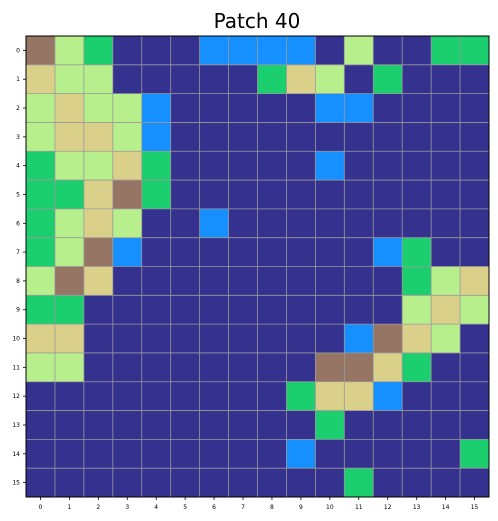  What do you see at coordinates (98, 137) in the screenshot?
I see `heatmap-cell-r3-c2` at bounding box center [98, 137].